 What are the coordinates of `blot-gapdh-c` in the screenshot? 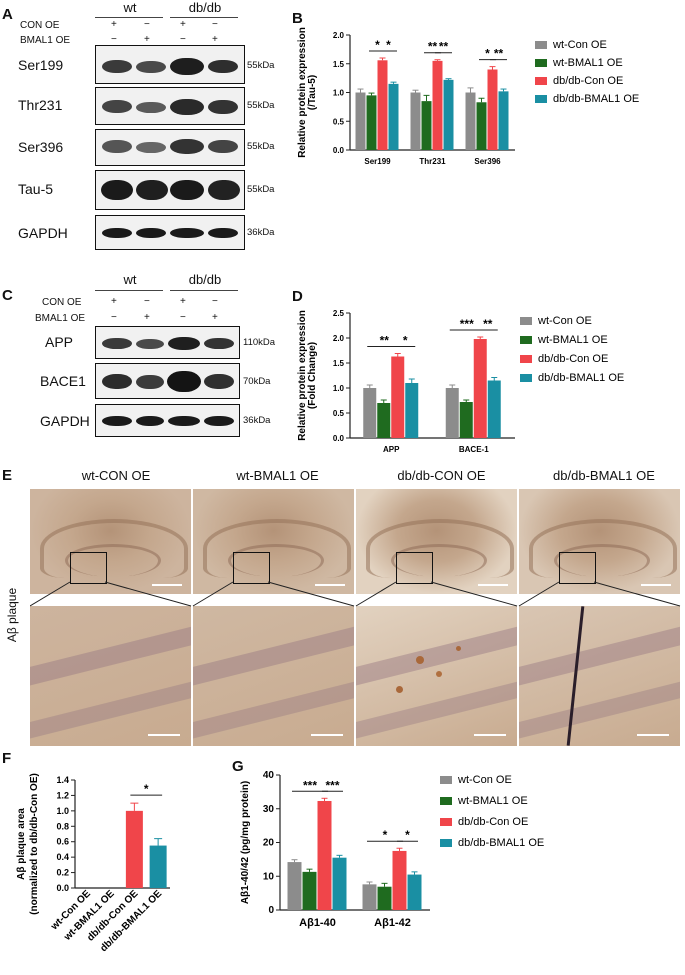 It's located at (167, 420).